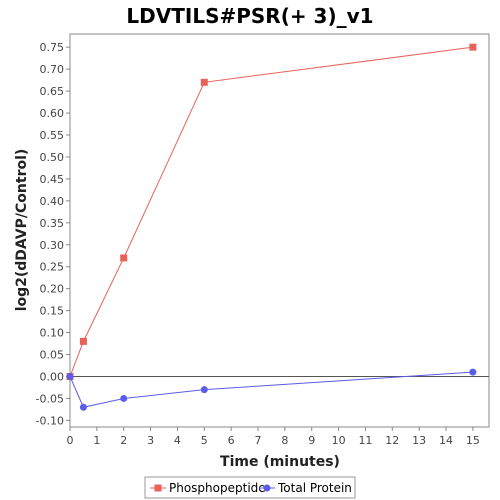 The height and width of the screenshot is (500, 500). I want to click on y-tick-label: 0.45, so click(52, 179).